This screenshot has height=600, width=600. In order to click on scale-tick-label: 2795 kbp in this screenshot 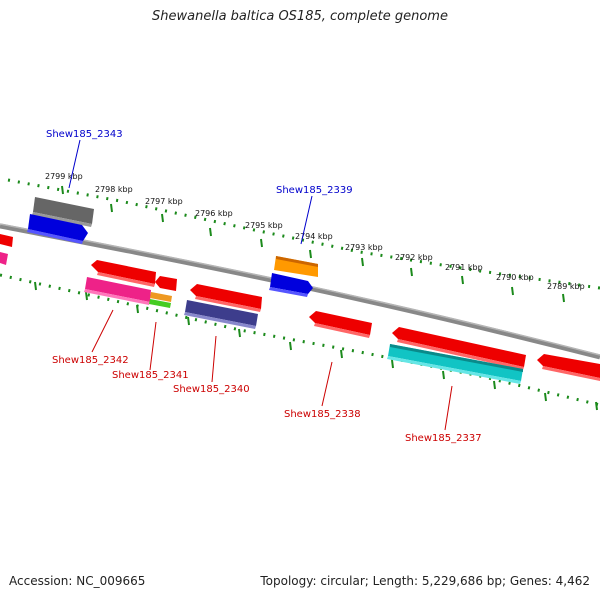, I will do `click(264, 225)`.